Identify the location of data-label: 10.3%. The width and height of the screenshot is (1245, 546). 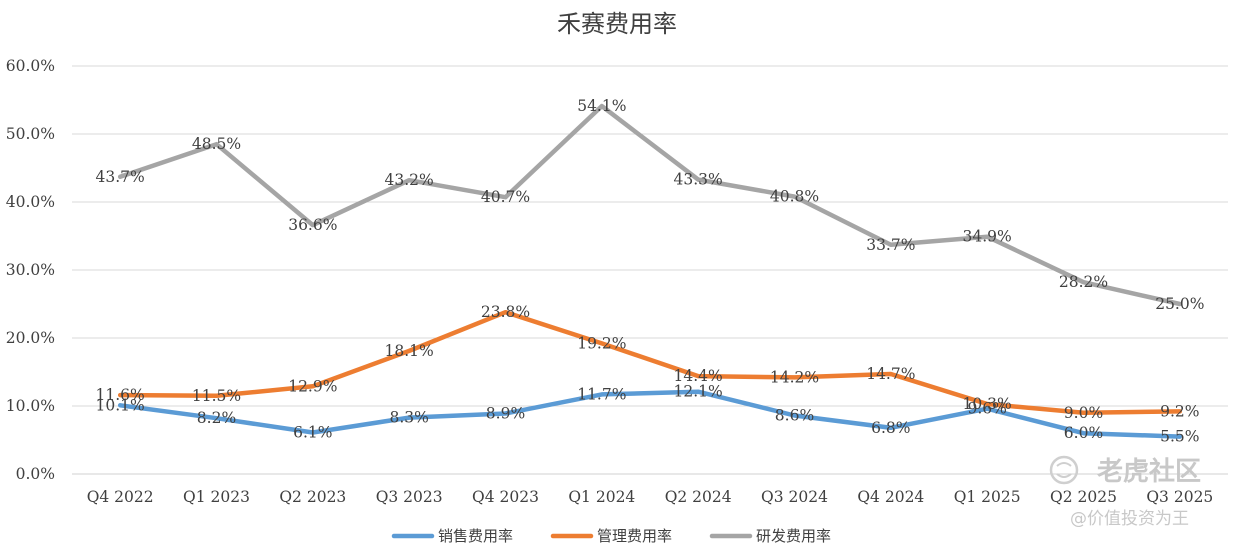
(987, 404).